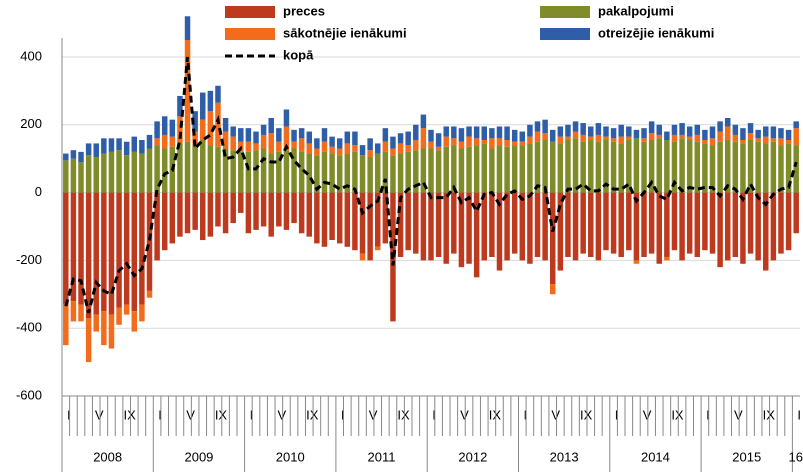 Image resolution: width=803 pixels, height=472 pixels. I want to click on year-label: 16, so click(796, 456).